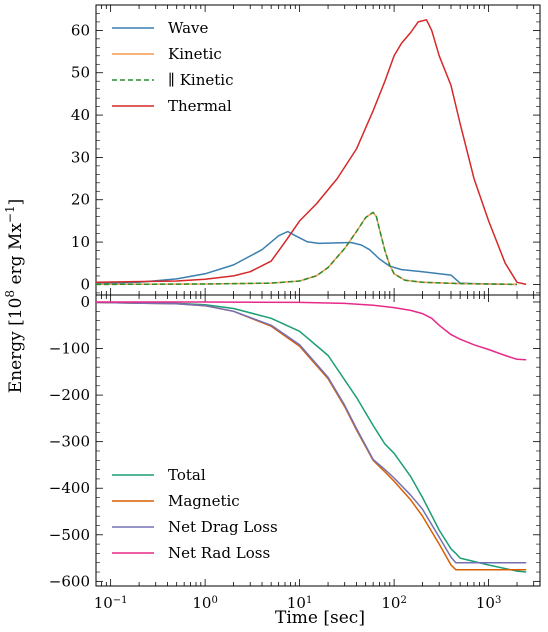 The height and width of the screenshot is (632, 548). Describe the element at coordinates (204, 603) in the screenshot. I see `x-tick-label: 10⁰` at that location.